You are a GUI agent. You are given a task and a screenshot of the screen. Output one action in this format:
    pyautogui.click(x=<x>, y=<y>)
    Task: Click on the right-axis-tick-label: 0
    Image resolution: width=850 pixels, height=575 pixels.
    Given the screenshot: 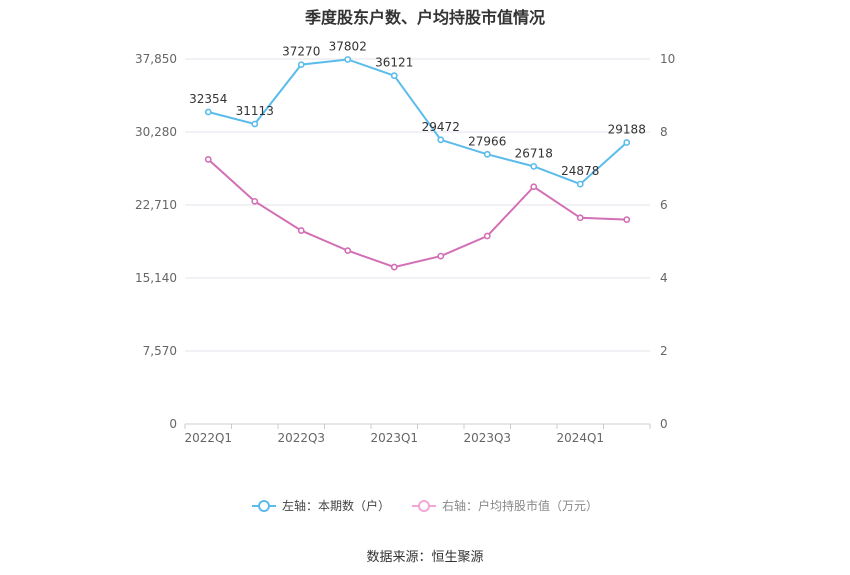 What is the action you would take?
    pyautogui.click(x=664, y=424)
    